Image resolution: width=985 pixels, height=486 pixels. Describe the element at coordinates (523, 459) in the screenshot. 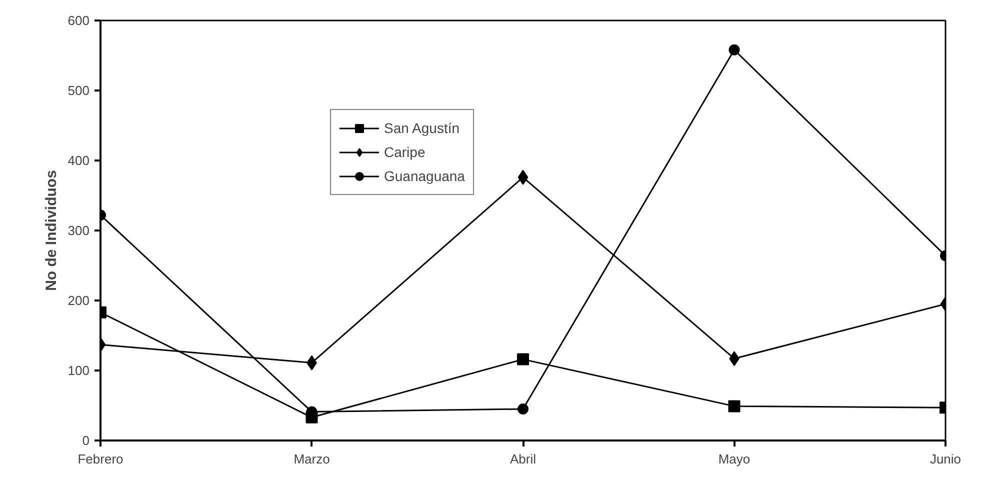

I see `x-tick-label: Abril` at that location.